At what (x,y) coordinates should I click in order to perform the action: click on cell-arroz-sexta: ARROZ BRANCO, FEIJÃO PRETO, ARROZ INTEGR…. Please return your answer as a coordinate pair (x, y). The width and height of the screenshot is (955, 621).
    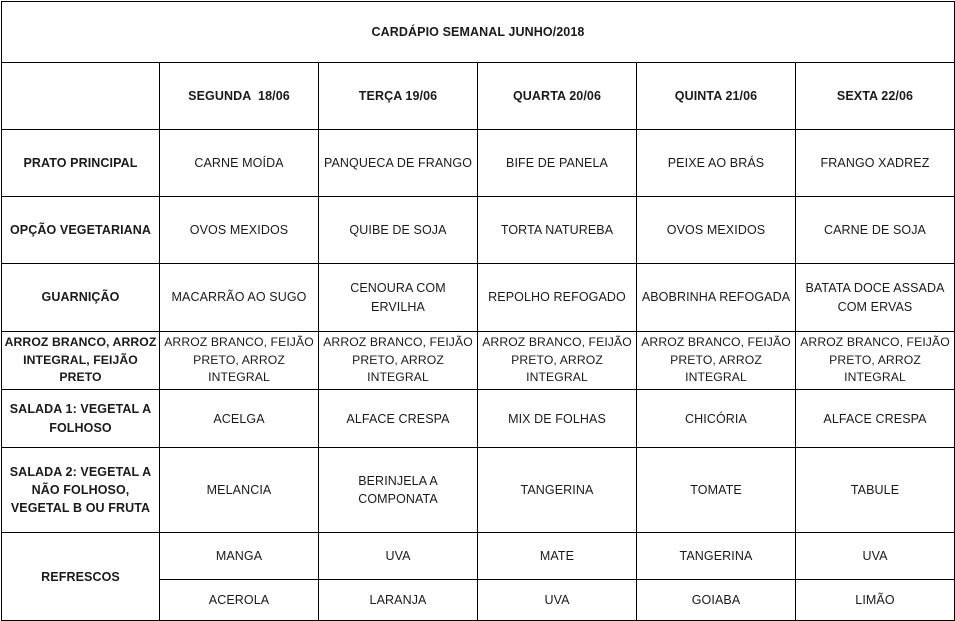
    Looking at the image, I should click on (875, 360).